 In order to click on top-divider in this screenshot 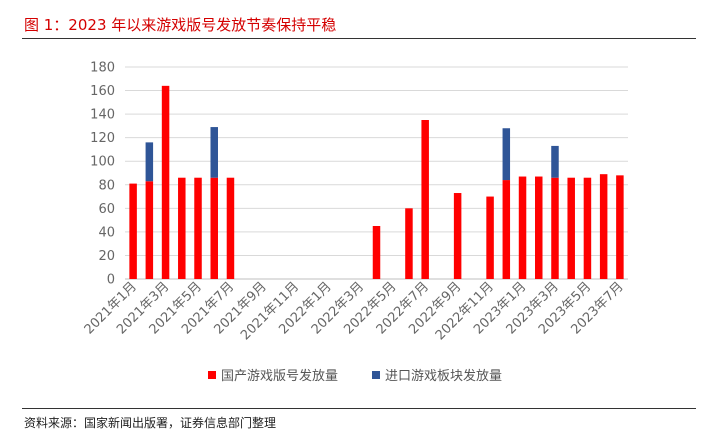, I will do `click(359, 38)`.